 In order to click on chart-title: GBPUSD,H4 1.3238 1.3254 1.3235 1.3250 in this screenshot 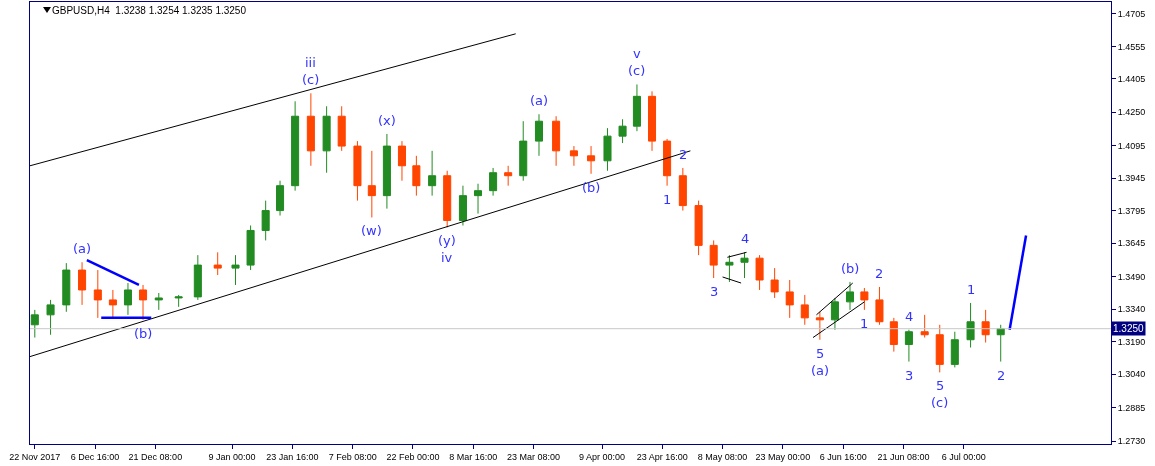, I will do `click(149, 10)`.